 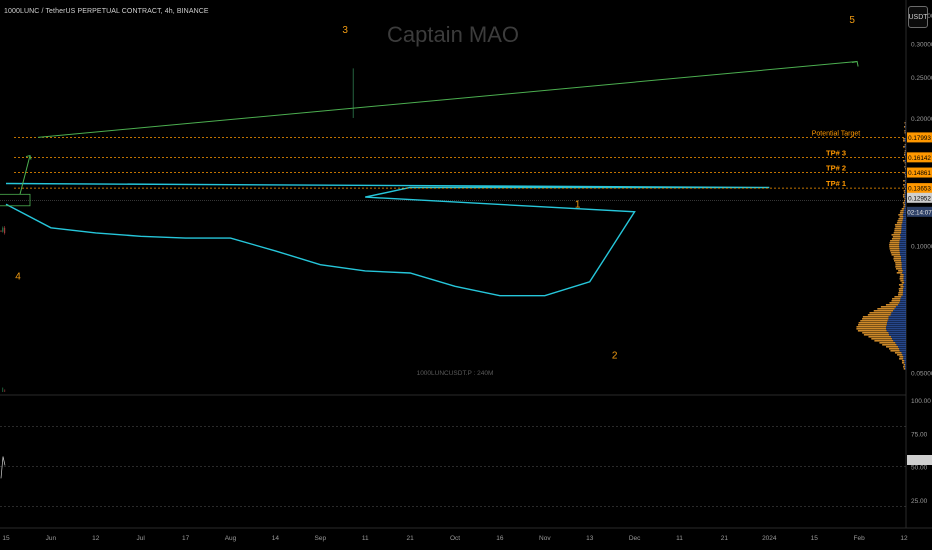 What do you see at coordinates (96, 538) in the screenshot?
I see `time-tick-label: 12` at bounding box center [96, 538].